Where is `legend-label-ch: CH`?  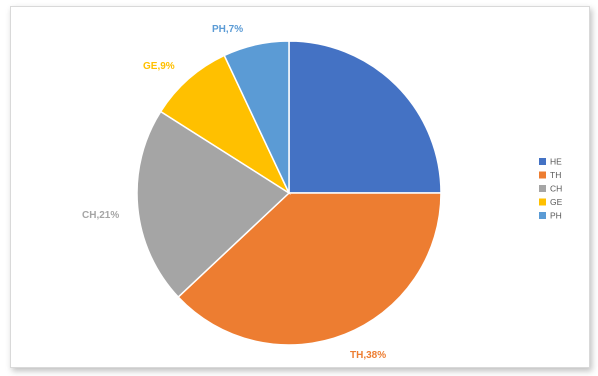
legend-label-ch: CH is located at coordinates (556, 189).